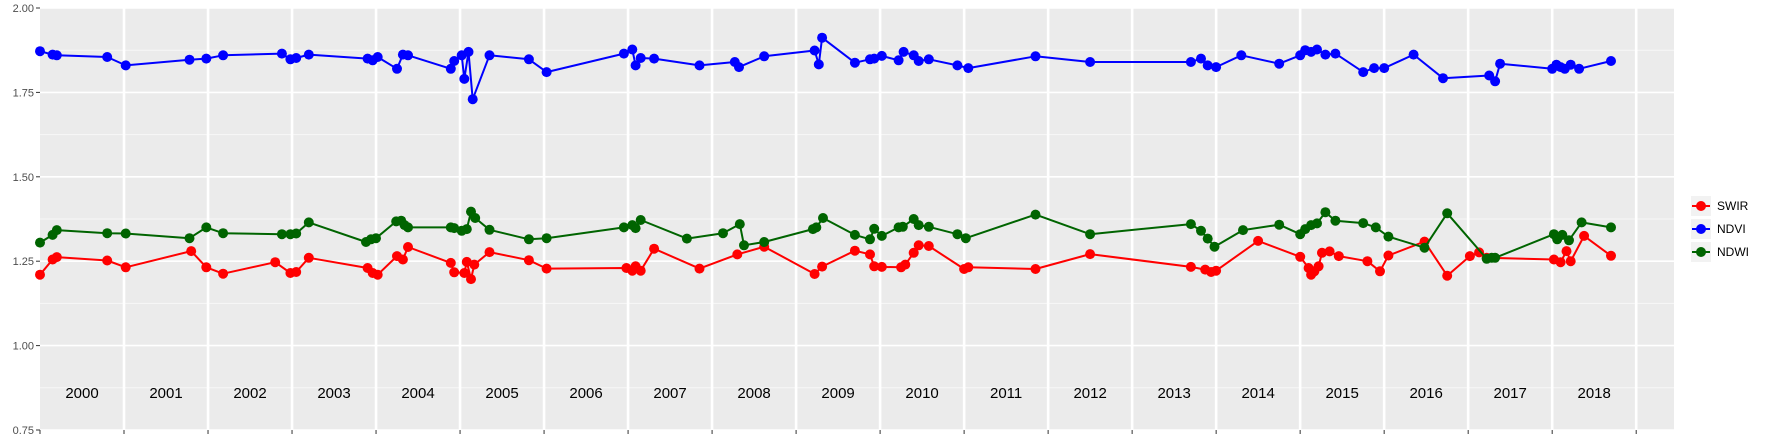 The height and width of the screenshot is (442, 1773). What do you see at coordinates (23, 347) in the screenshot?
I see `y-tick-label: 1.00` at bounding box center [23, 347].